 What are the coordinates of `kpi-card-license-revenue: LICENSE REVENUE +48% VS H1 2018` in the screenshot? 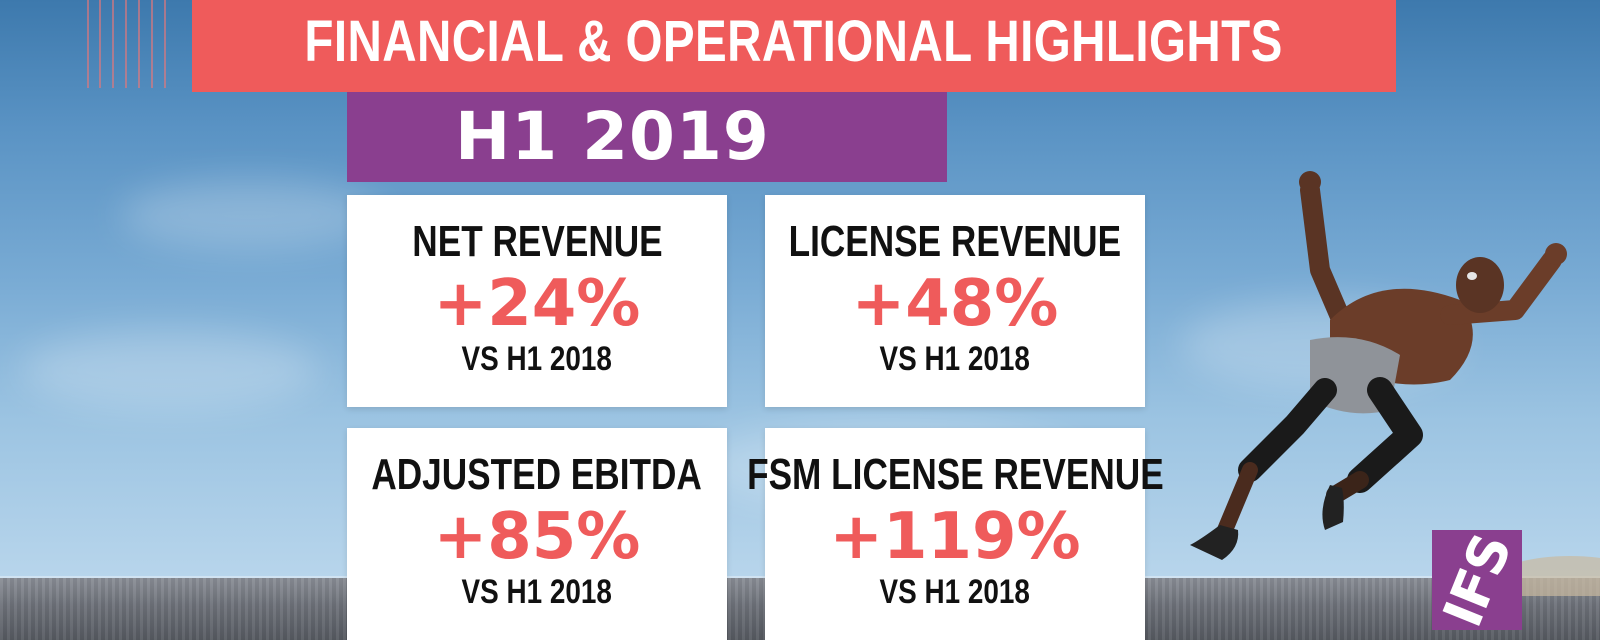 It's located at (955, 301).